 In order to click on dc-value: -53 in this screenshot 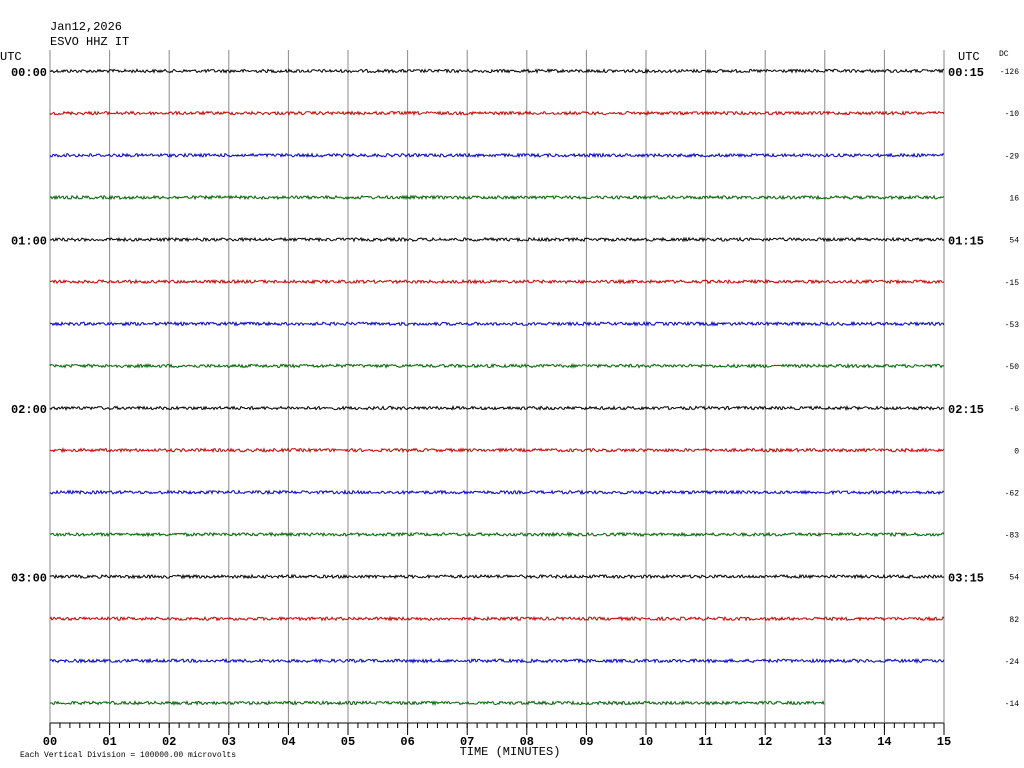, I will do `click(1012, 325)`.